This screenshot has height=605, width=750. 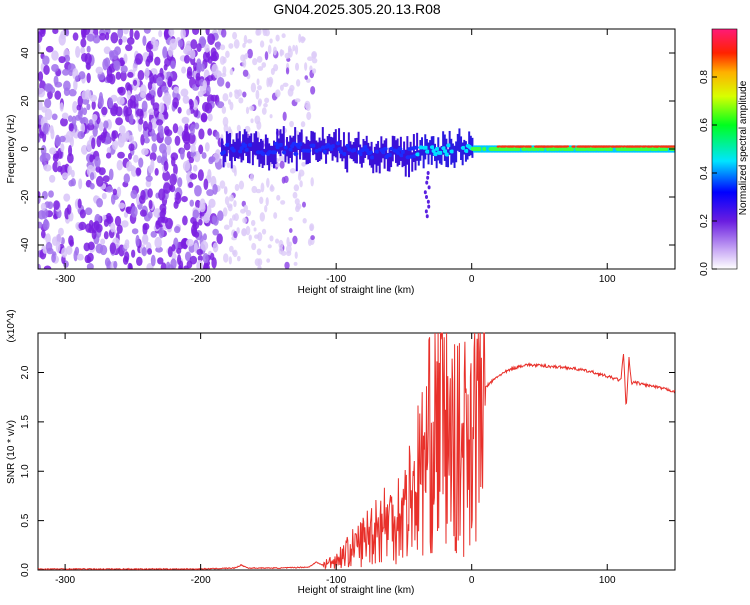 What do you see at coordinates (25, 372) in the screenshot?
I see `y-tick-label: 2.0` at bounding box center [25, 372].